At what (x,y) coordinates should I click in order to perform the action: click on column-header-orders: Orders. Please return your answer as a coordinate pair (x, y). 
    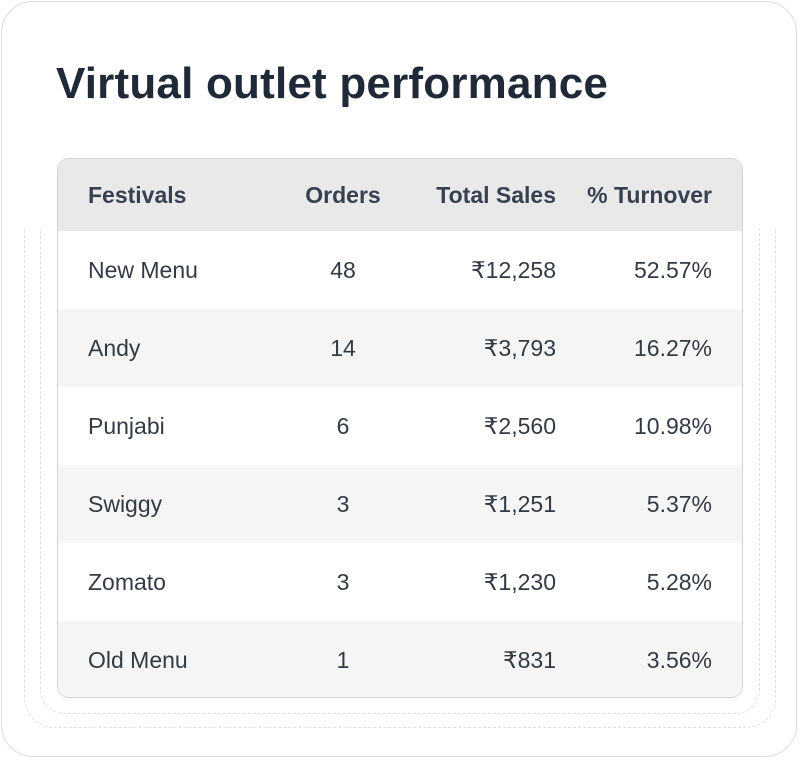
    Looking at the image, I should click on (343, 194).